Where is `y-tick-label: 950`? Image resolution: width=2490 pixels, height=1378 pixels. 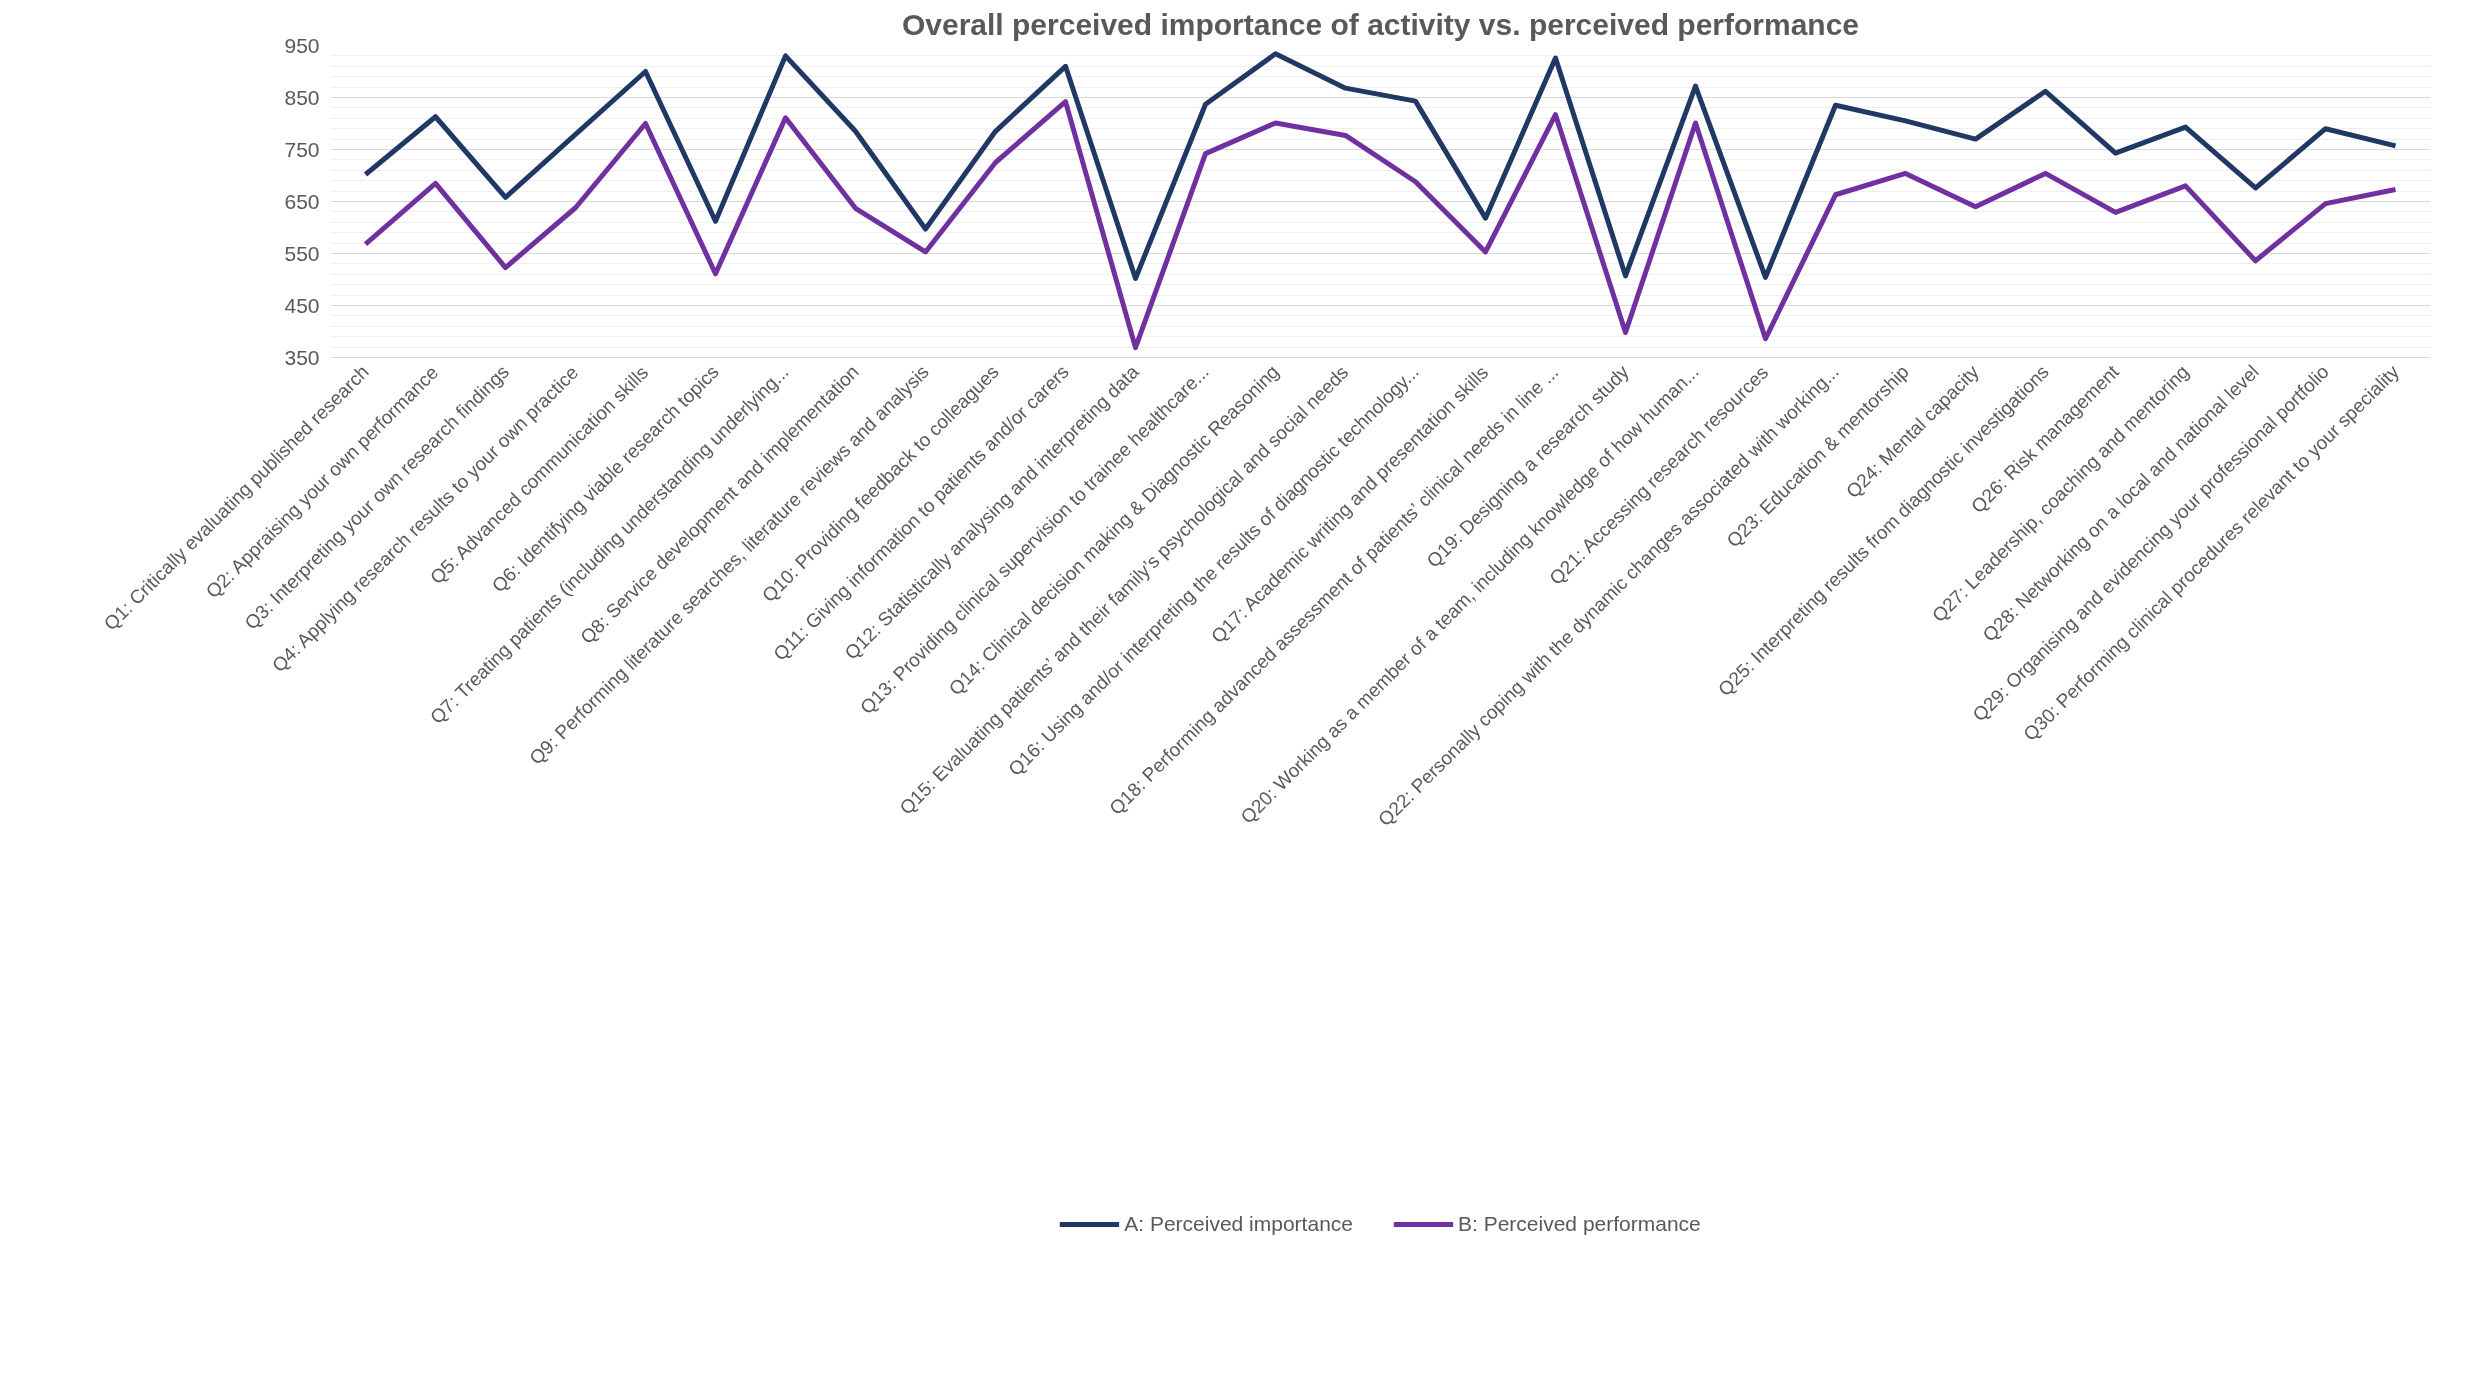 y-tick-label: 950 is located at coordinates (302, 45).